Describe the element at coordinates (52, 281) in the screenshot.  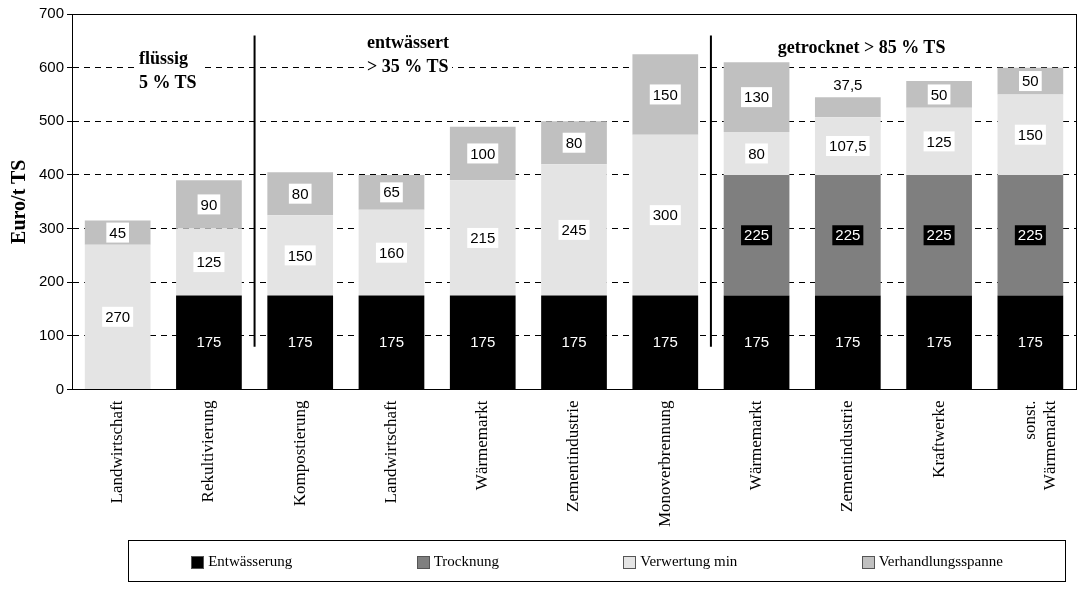
I see `y-tick-label: 200` at that location.